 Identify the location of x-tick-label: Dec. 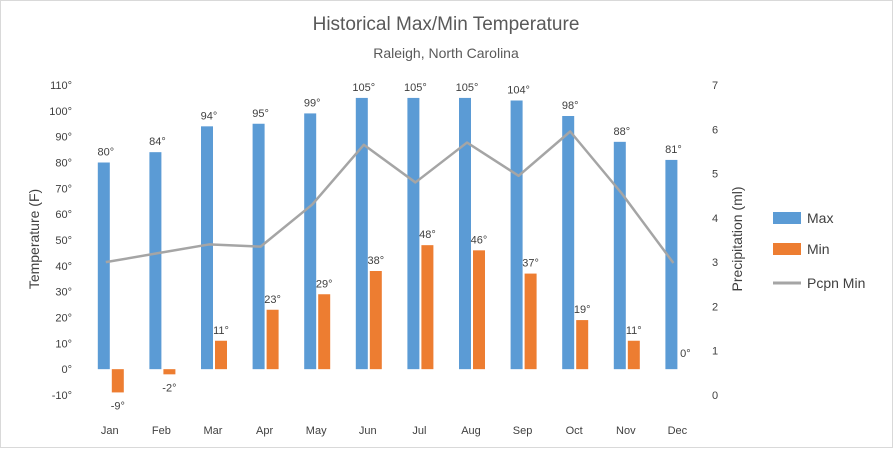
(678, 431).